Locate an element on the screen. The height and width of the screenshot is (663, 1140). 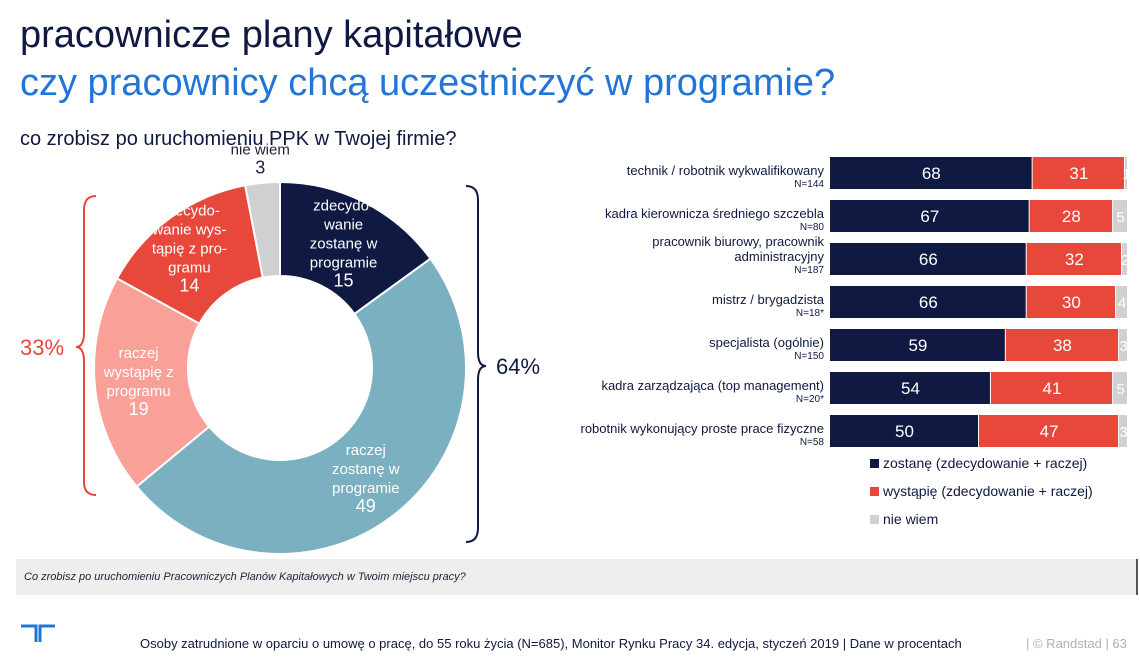
bar-category-label: specjalista (ogólnie) is located at coordinates (766, 342).